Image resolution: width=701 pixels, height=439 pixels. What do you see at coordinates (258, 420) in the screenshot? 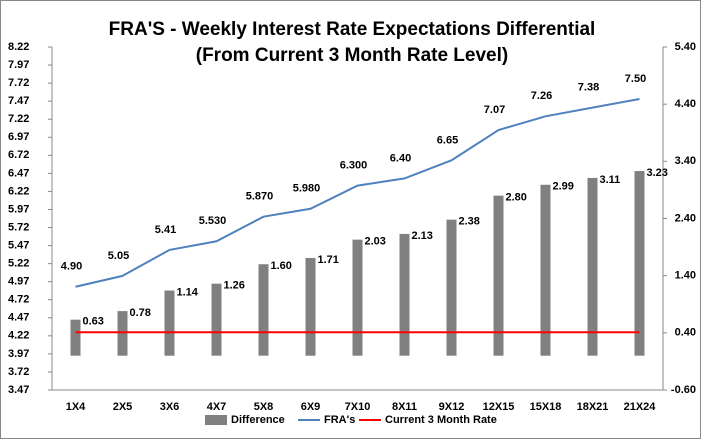
I see `legend-label: Difference` at bounding box center [258, 420].